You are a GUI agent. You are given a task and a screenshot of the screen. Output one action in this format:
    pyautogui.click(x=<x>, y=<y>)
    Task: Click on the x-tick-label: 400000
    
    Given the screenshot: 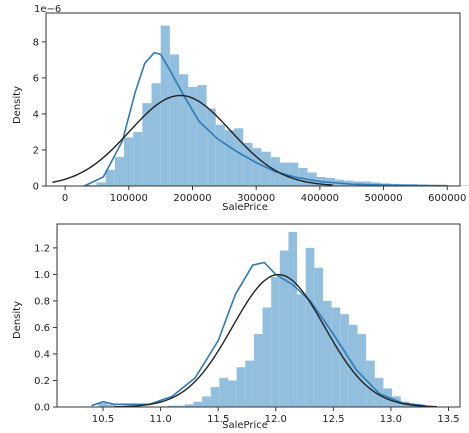 What is the action you would take?
    pyautogui.click(x=320, y=198)
    